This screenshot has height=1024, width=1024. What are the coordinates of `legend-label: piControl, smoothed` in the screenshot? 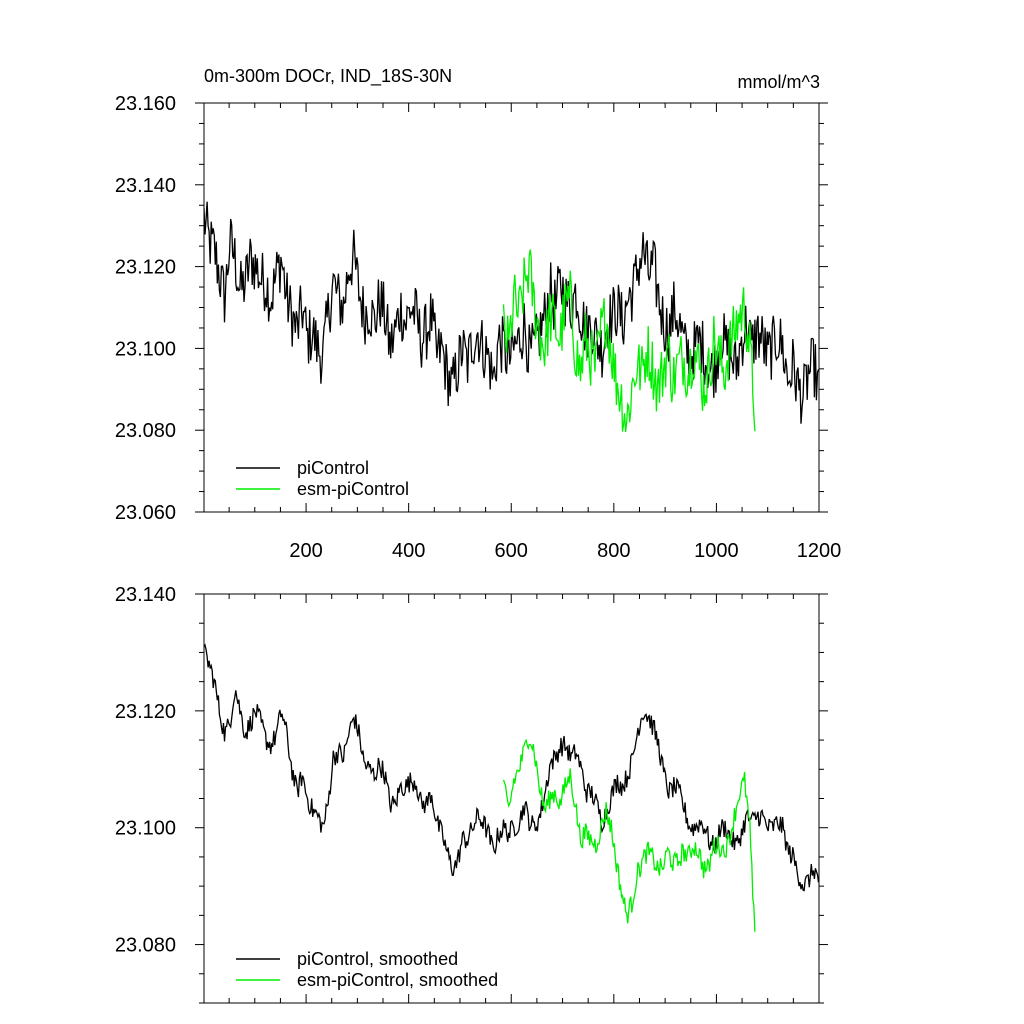 It's located at (377, 959).